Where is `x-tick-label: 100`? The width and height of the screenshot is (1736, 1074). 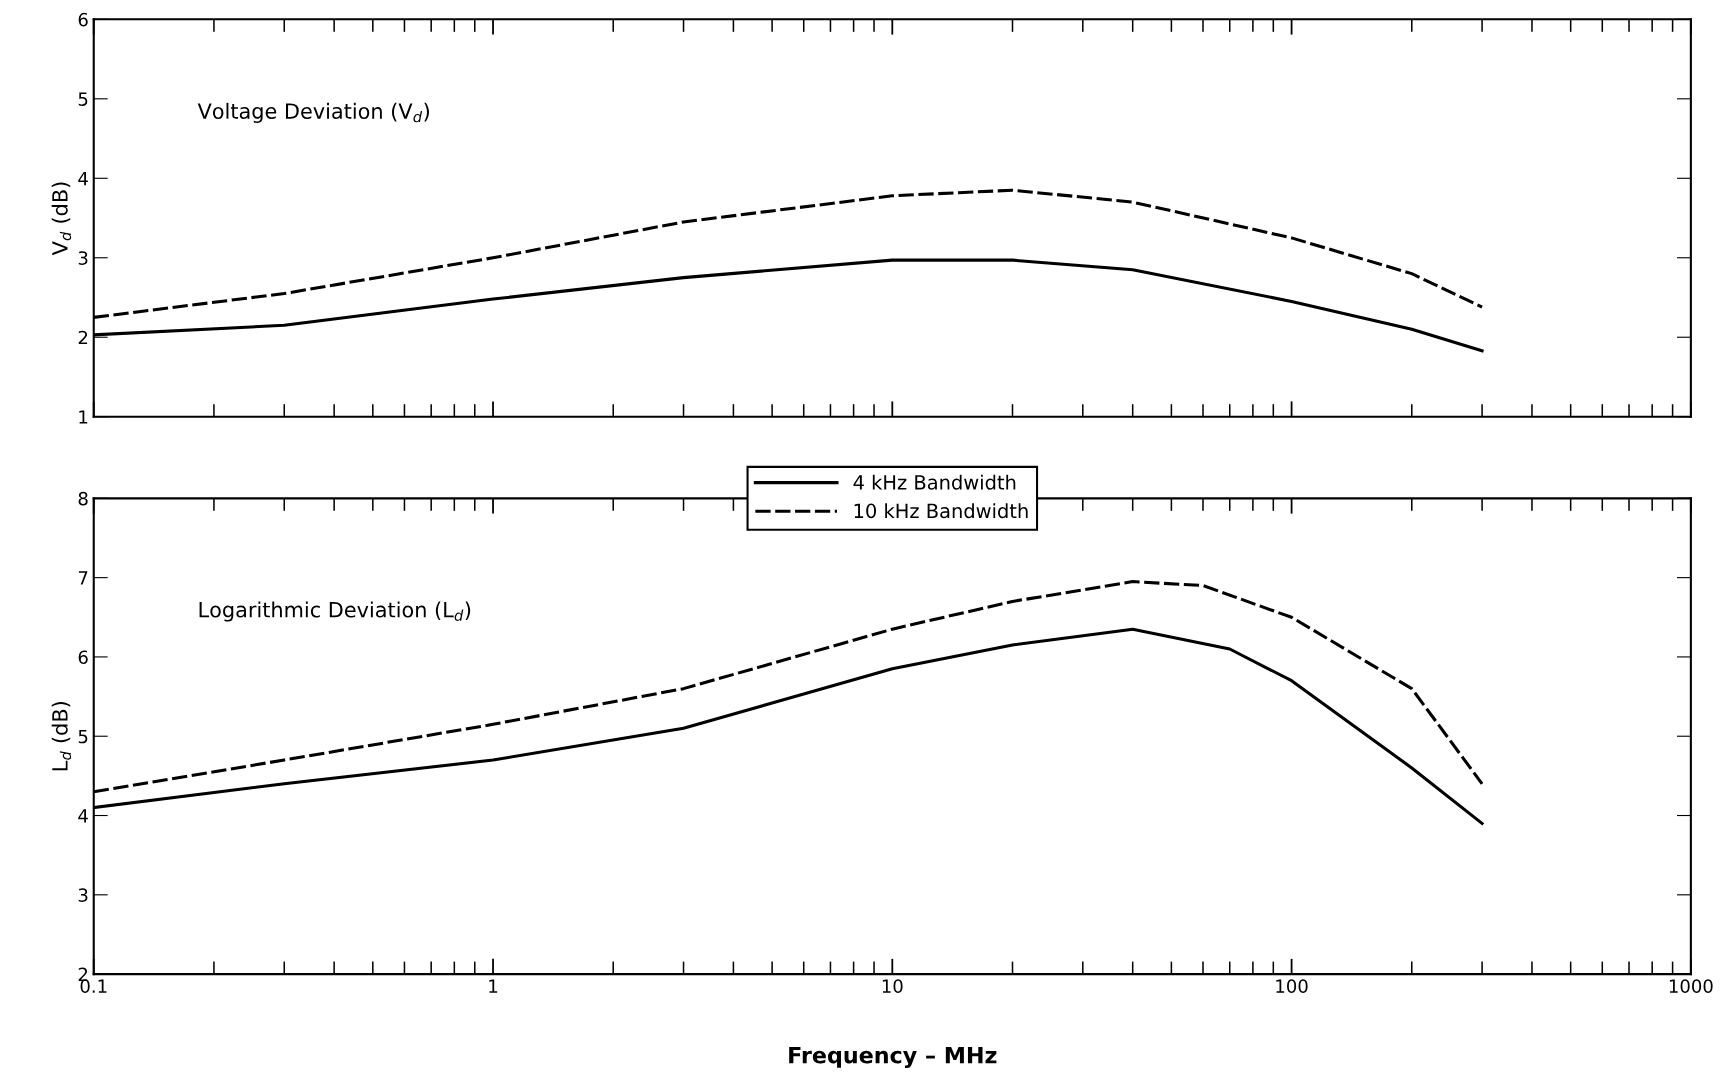 x-tick-label: 100 is located at coordinates (1292, 986).